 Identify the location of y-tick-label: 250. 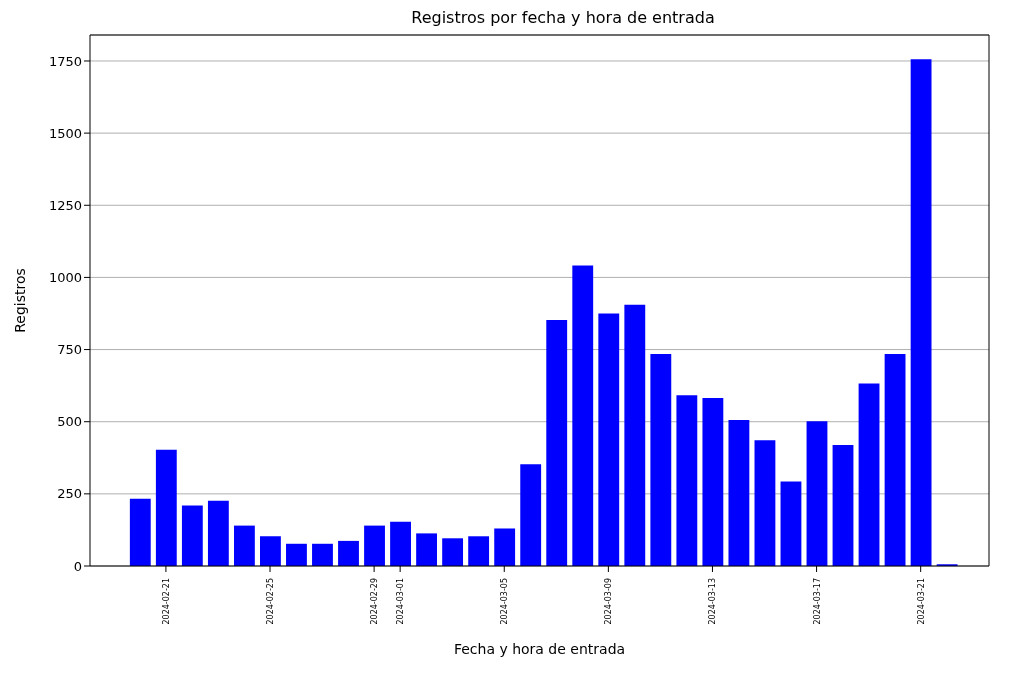
(69, 494).